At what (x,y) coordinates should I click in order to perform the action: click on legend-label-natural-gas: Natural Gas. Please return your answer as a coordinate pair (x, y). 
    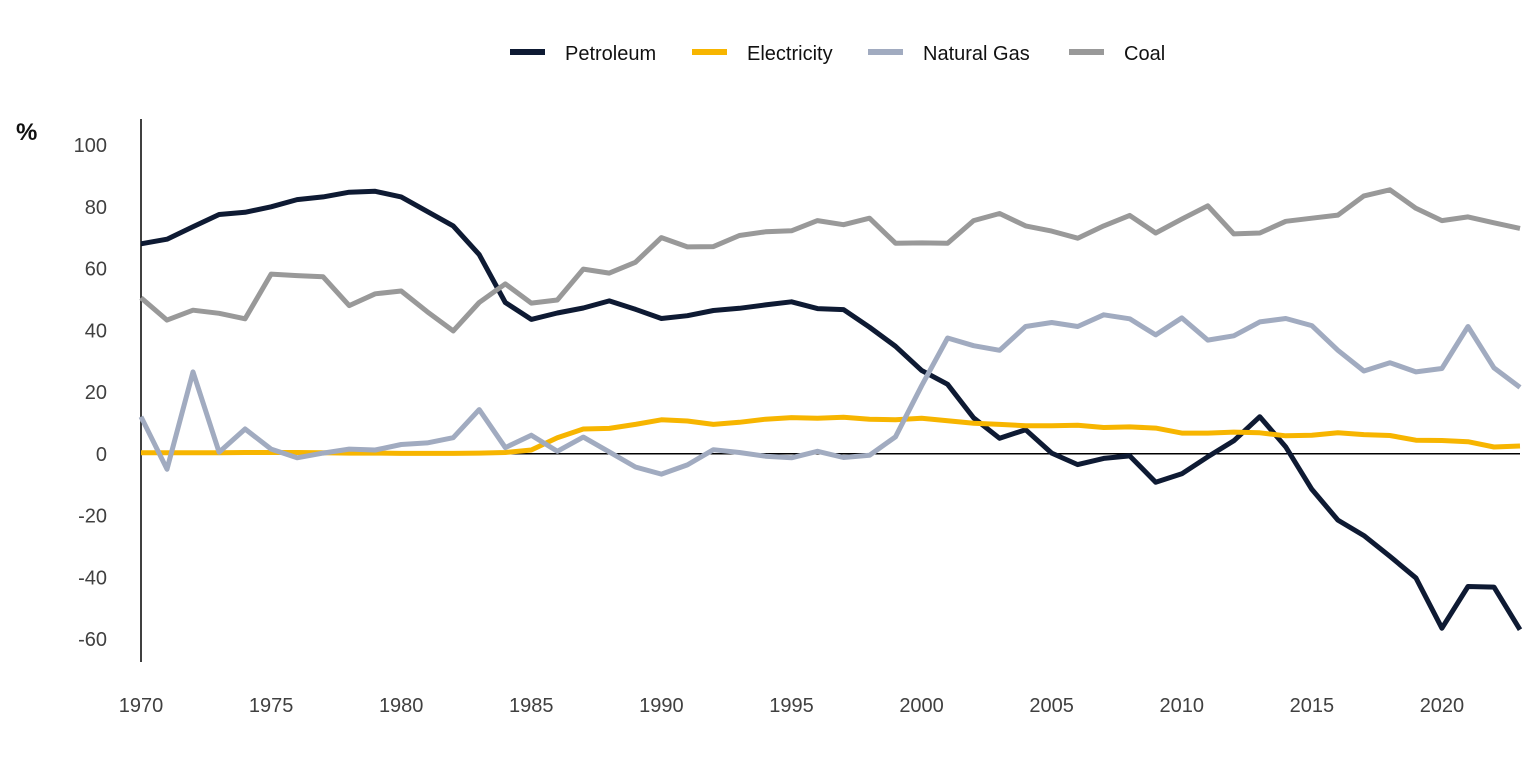
    Looking at the image, I should click on (976, 54).